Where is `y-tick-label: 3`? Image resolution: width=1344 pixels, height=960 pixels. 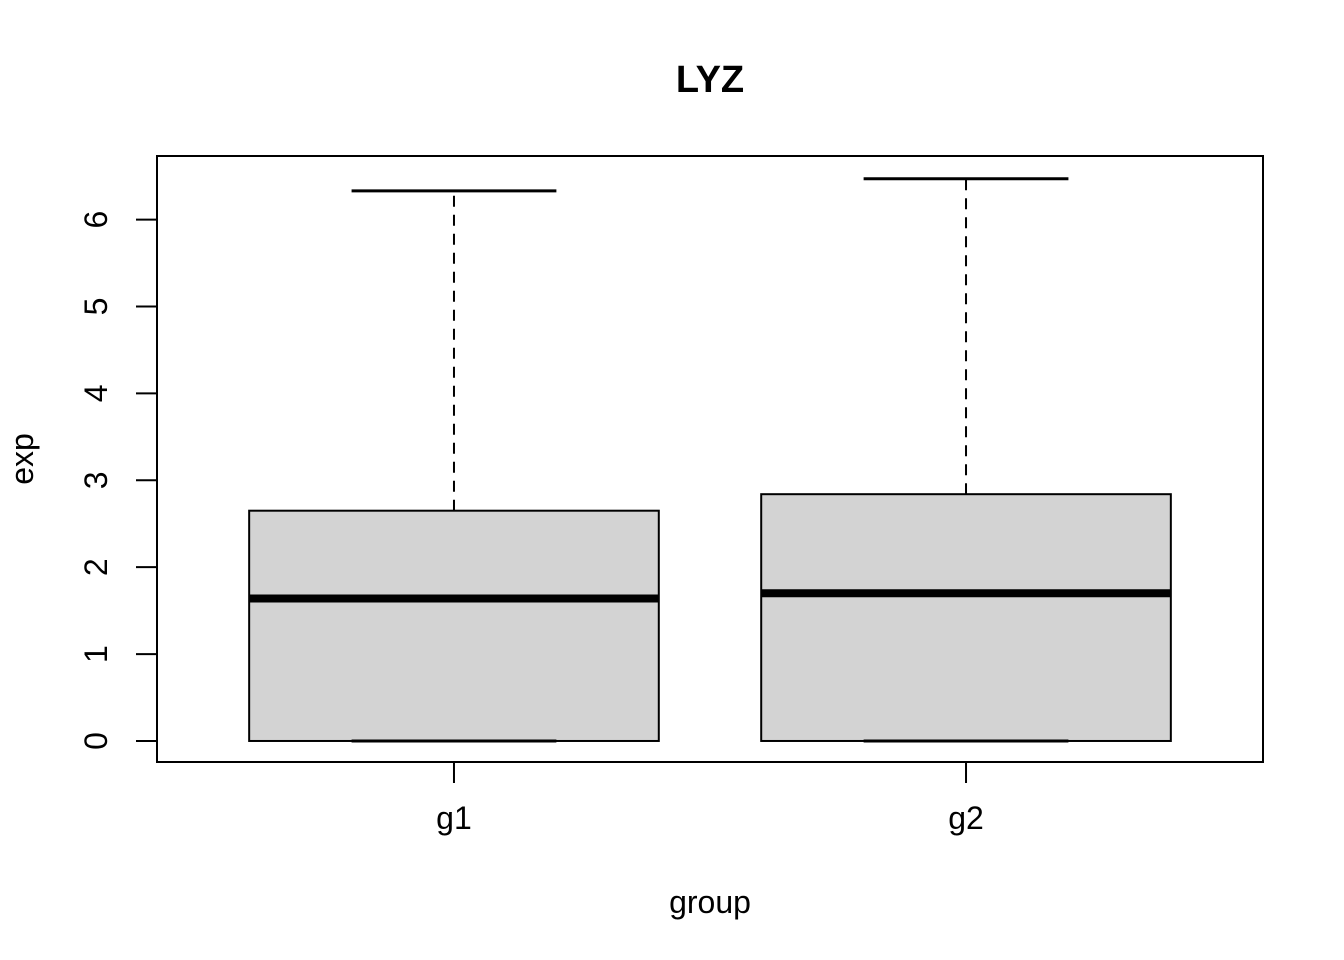
y-tick-label: 3 is located at coordinates (96, 480).